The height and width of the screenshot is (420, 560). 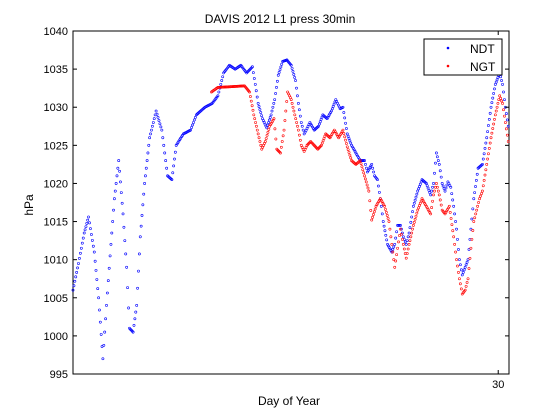 I want to click on x-tick-label: 30, so click(x=498, y=385).